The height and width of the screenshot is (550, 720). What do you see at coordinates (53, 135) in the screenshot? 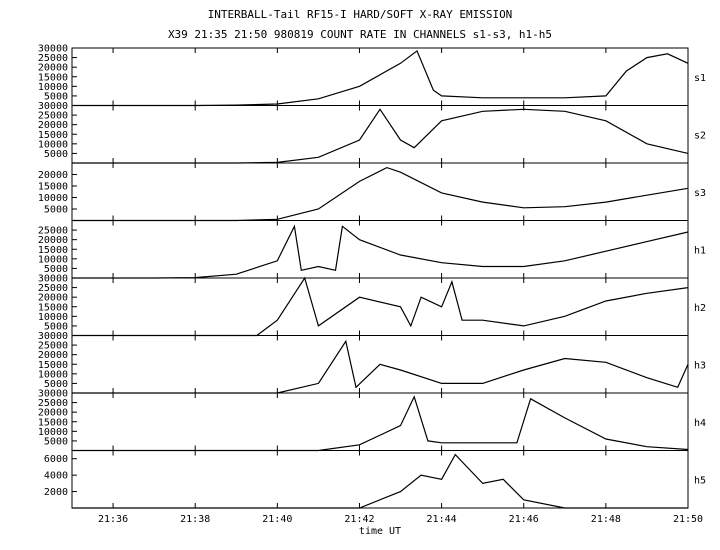
I see `y-tick-label-s2-2: 15000` at bounding box center [53, 135].